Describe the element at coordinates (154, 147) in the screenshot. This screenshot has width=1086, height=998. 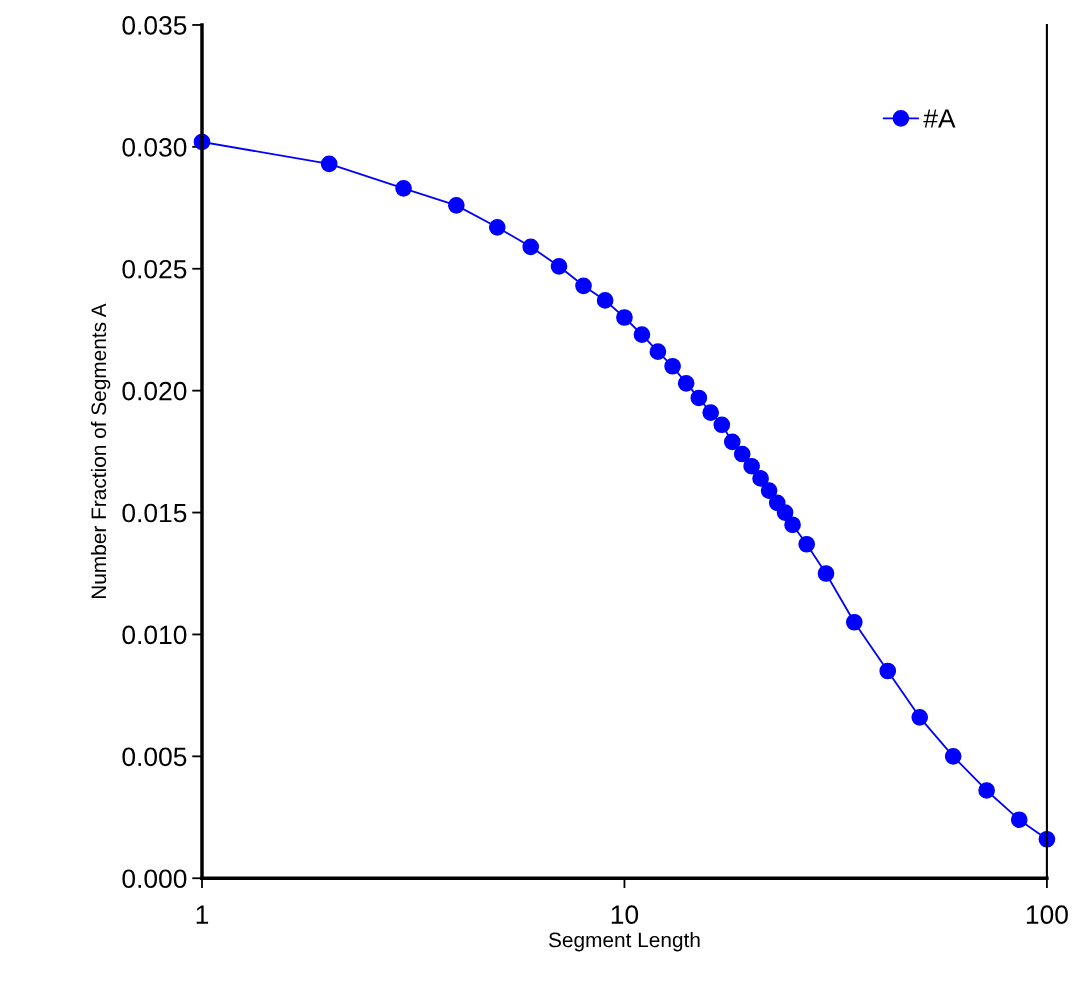
I see `y-tick-label: 0.030` at that location.